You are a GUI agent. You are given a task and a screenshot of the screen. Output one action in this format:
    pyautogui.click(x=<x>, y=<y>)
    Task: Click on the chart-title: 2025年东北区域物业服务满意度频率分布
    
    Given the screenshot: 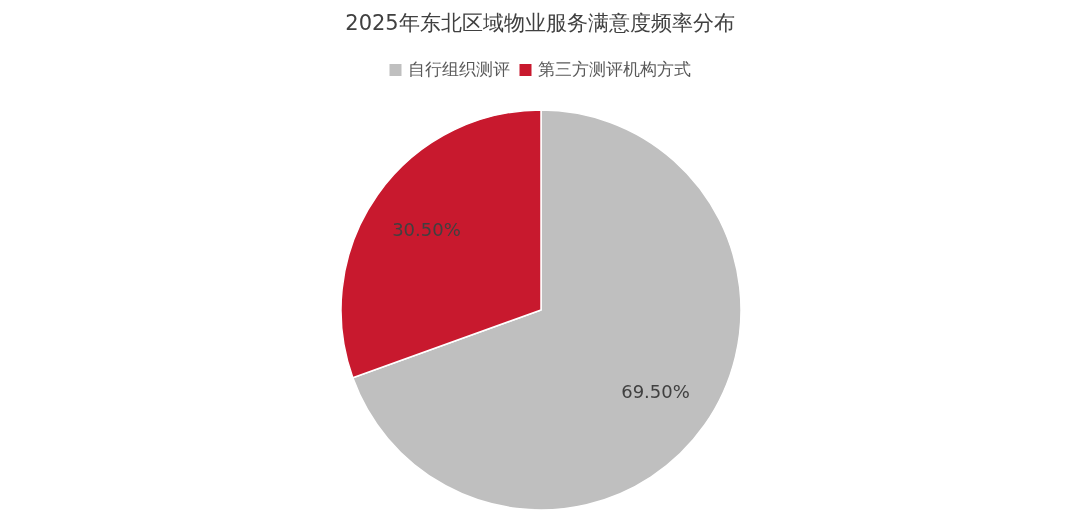 What is the action you would take?
    pyautogui.click(x=540, y=23)
    